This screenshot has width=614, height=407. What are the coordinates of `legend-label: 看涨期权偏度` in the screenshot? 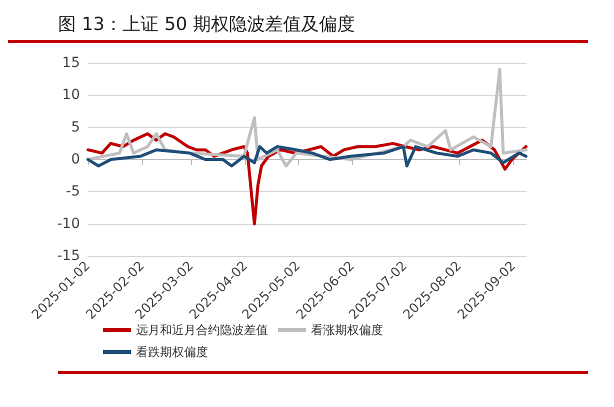 It's located at (347, 330).